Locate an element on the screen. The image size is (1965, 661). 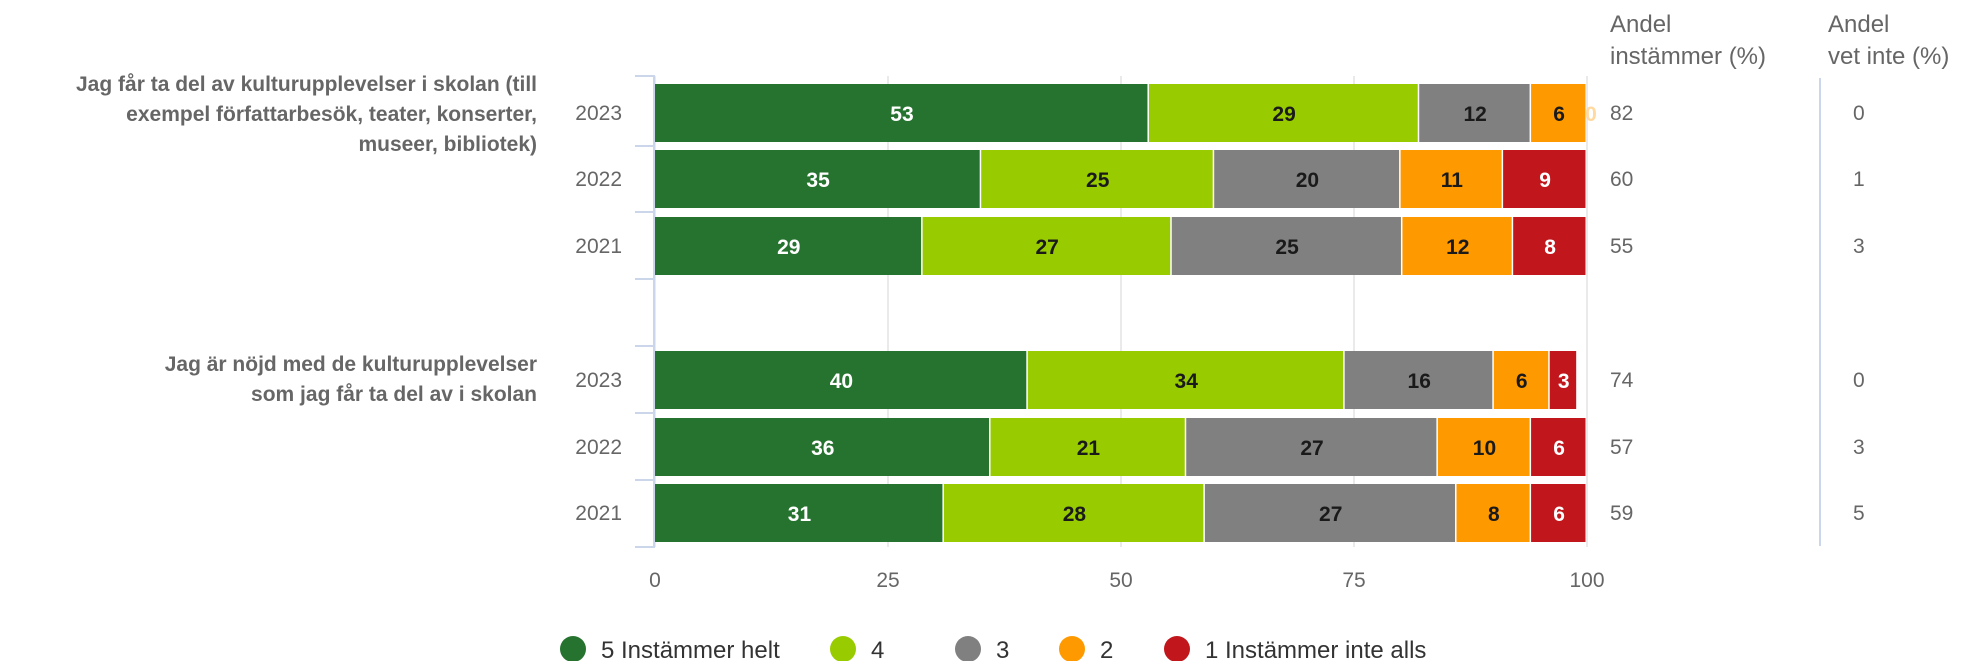
legend-item: 3 is located at coordinates (982, 648).